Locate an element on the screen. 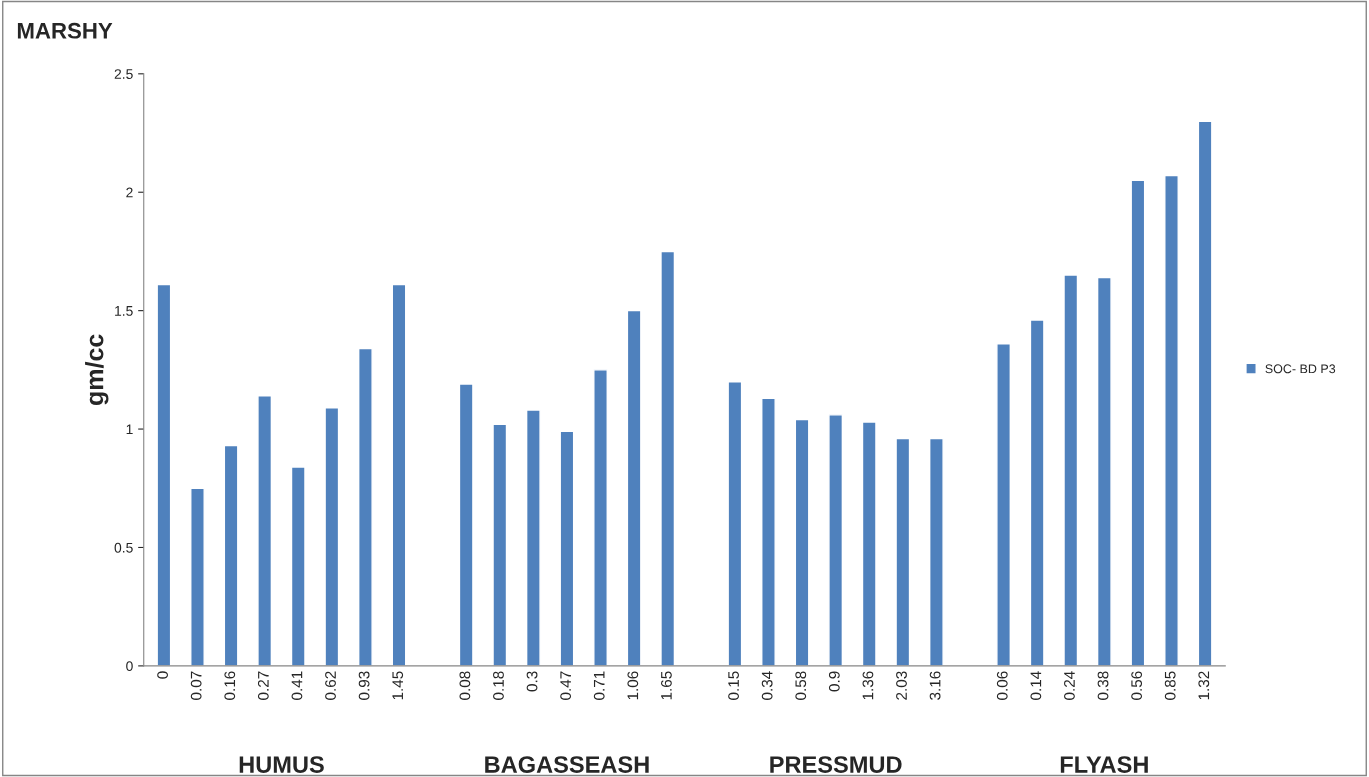  x-tick-label: 3.16 is located at coordinates (935, 685).